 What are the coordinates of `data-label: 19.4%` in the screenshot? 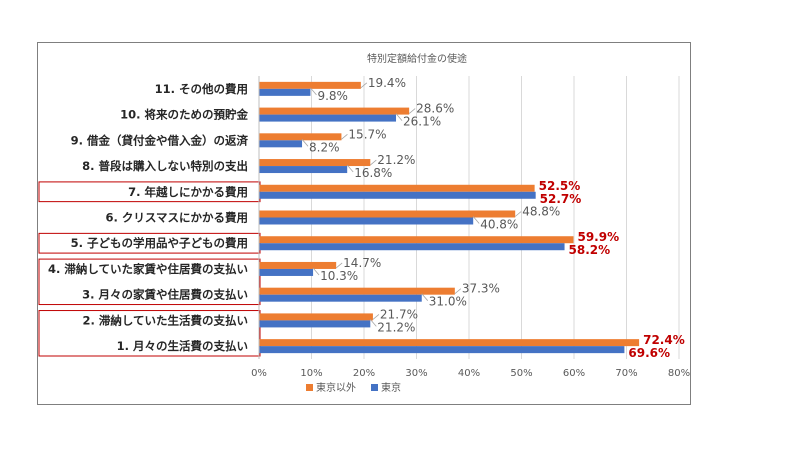 It's located at (387, 83).